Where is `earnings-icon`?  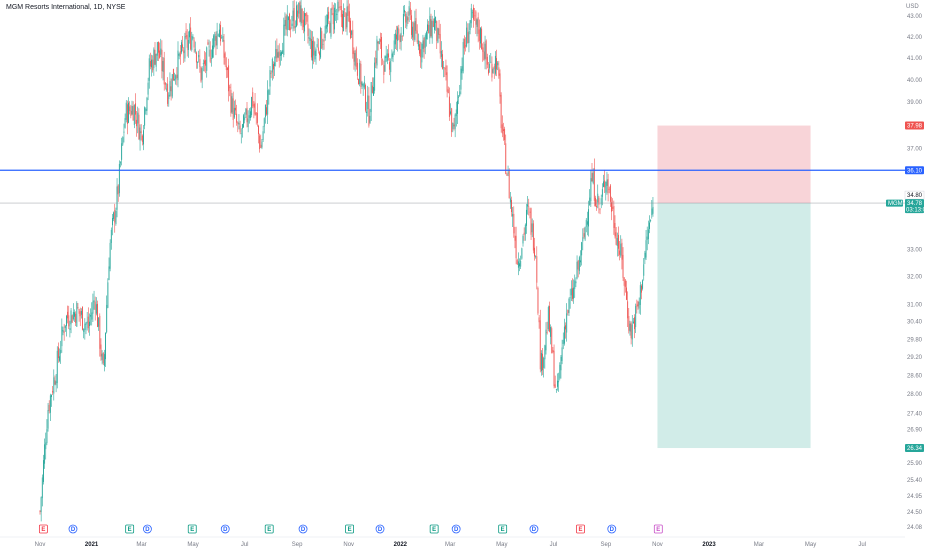
earnings-icon is located at coordinates (43, 529).